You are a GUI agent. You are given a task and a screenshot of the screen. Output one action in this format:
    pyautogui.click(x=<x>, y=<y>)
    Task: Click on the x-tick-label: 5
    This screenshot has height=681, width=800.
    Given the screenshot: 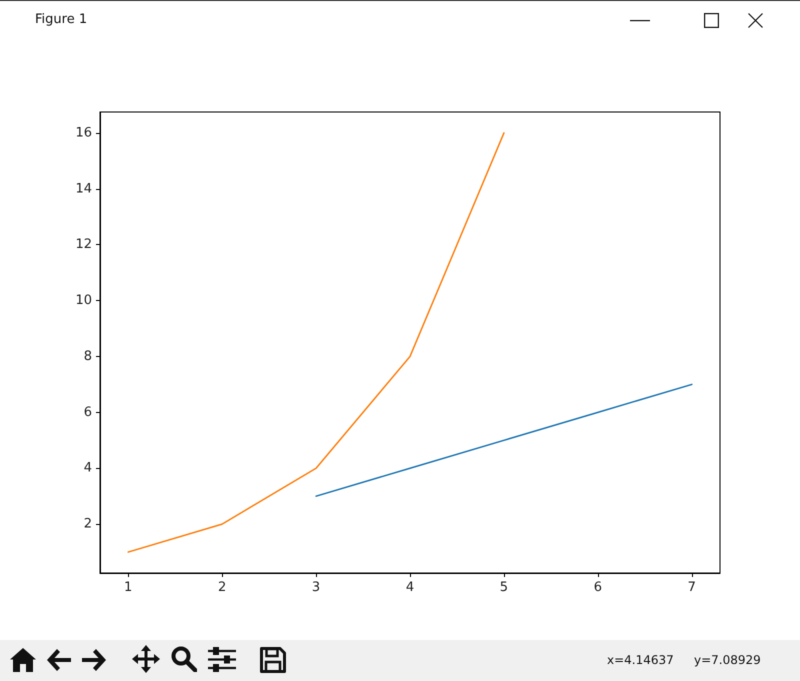 What is the action you would take?
    pyautogui.click(x=504, y=587)
    